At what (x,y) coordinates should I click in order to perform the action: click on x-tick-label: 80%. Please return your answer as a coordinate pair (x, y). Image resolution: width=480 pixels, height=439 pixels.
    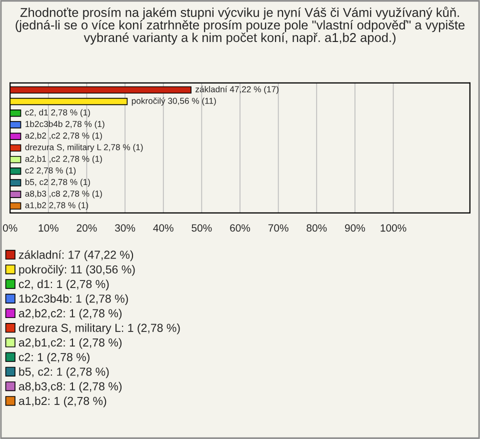
    Looking at the image, I should click on (316, 228).